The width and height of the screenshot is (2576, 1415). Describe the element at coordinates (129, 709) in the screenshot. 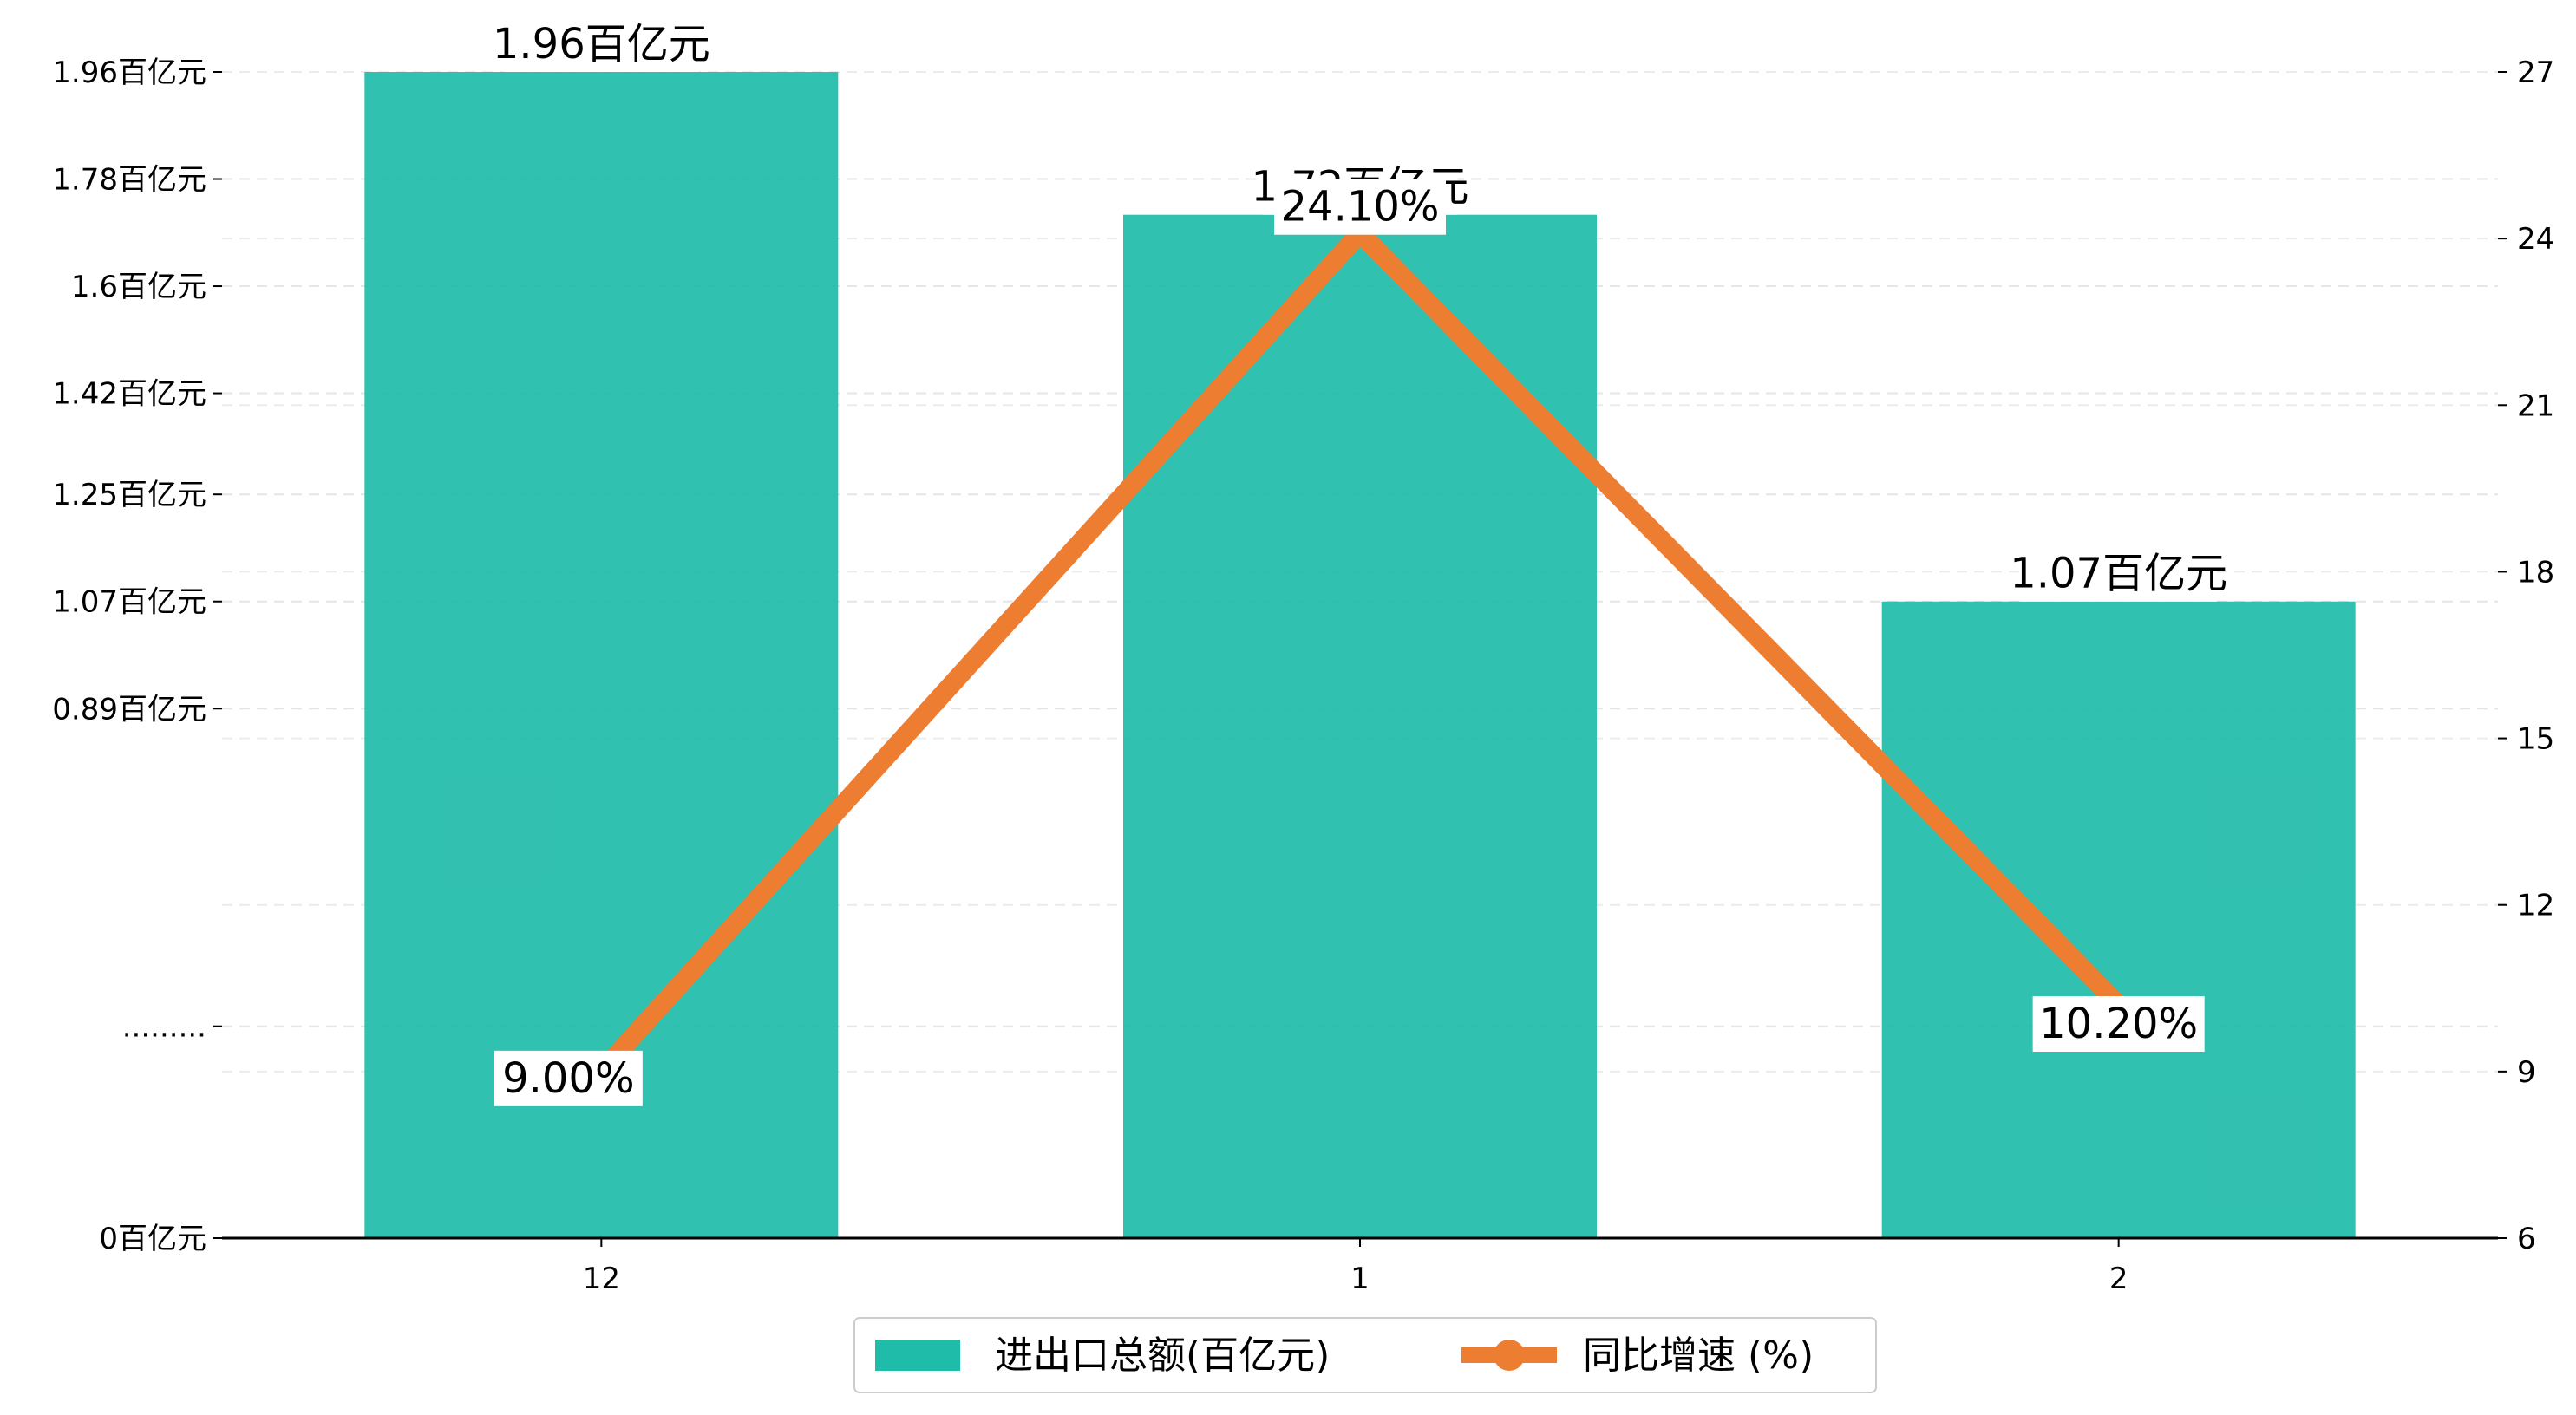

I see `y-left-tick-label: 0.89百亿元` at that location.